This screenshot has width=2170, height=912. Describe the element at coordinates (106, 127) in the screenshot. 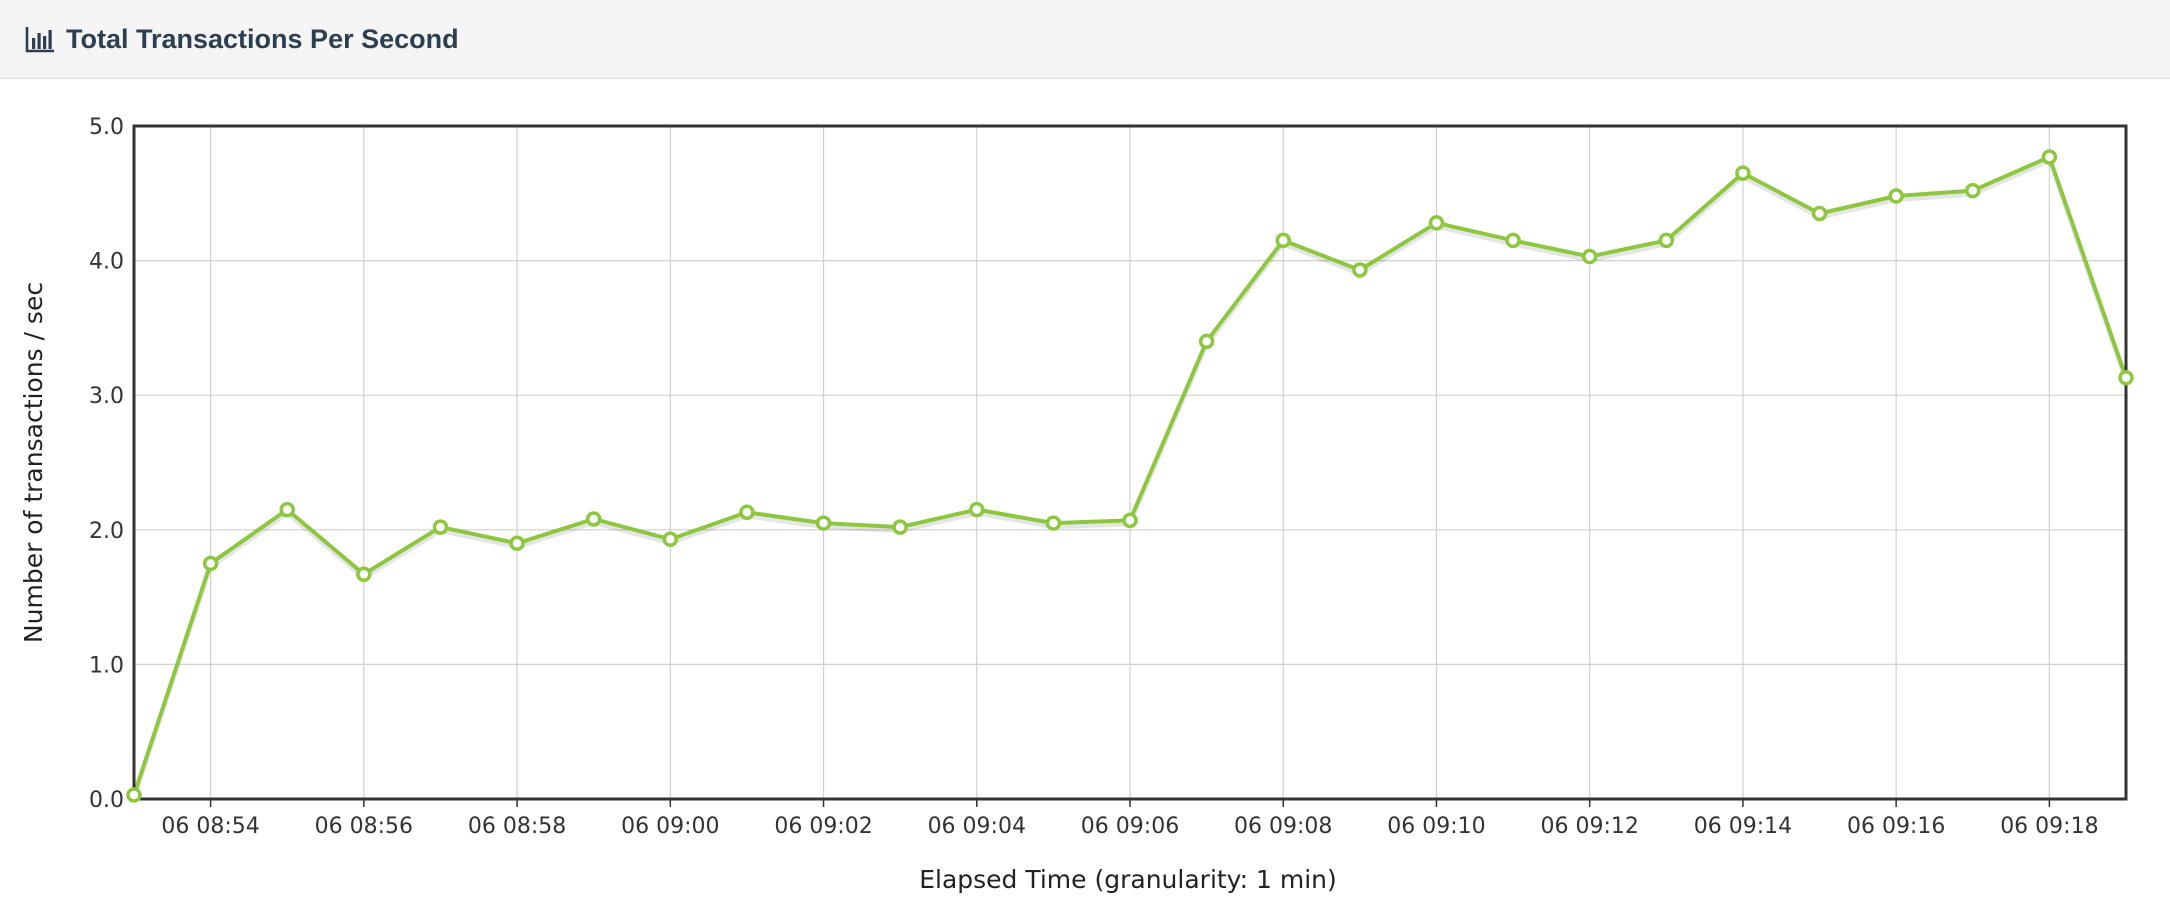

I see `y-tick-label: 5.0` at that location.